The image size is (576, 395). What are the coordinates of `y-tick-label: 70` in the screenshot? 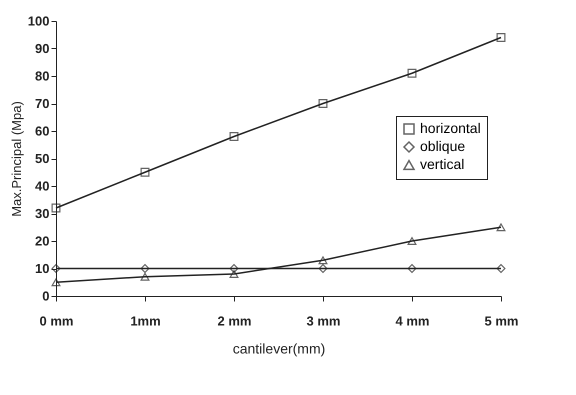 It's located at (42, 103).